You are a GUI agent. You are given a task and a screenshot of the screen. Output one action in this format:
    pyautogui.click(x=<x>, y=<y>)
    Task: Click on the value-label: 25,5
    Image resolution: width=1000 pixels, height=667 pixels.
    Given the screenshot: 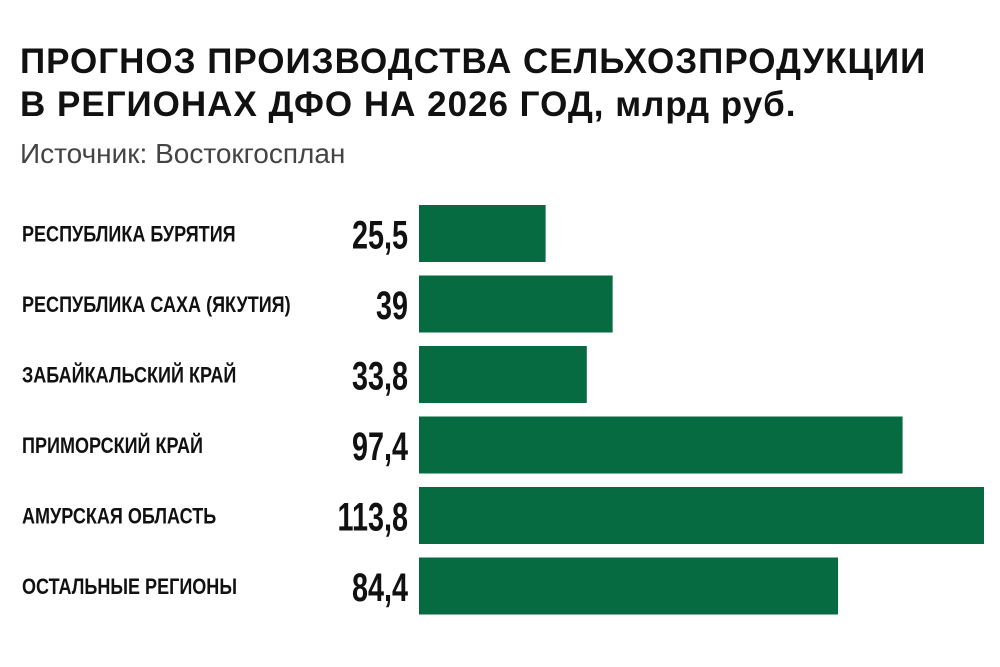 What is the action you would take?
    pyautogui.click(x=380, y=235)
    